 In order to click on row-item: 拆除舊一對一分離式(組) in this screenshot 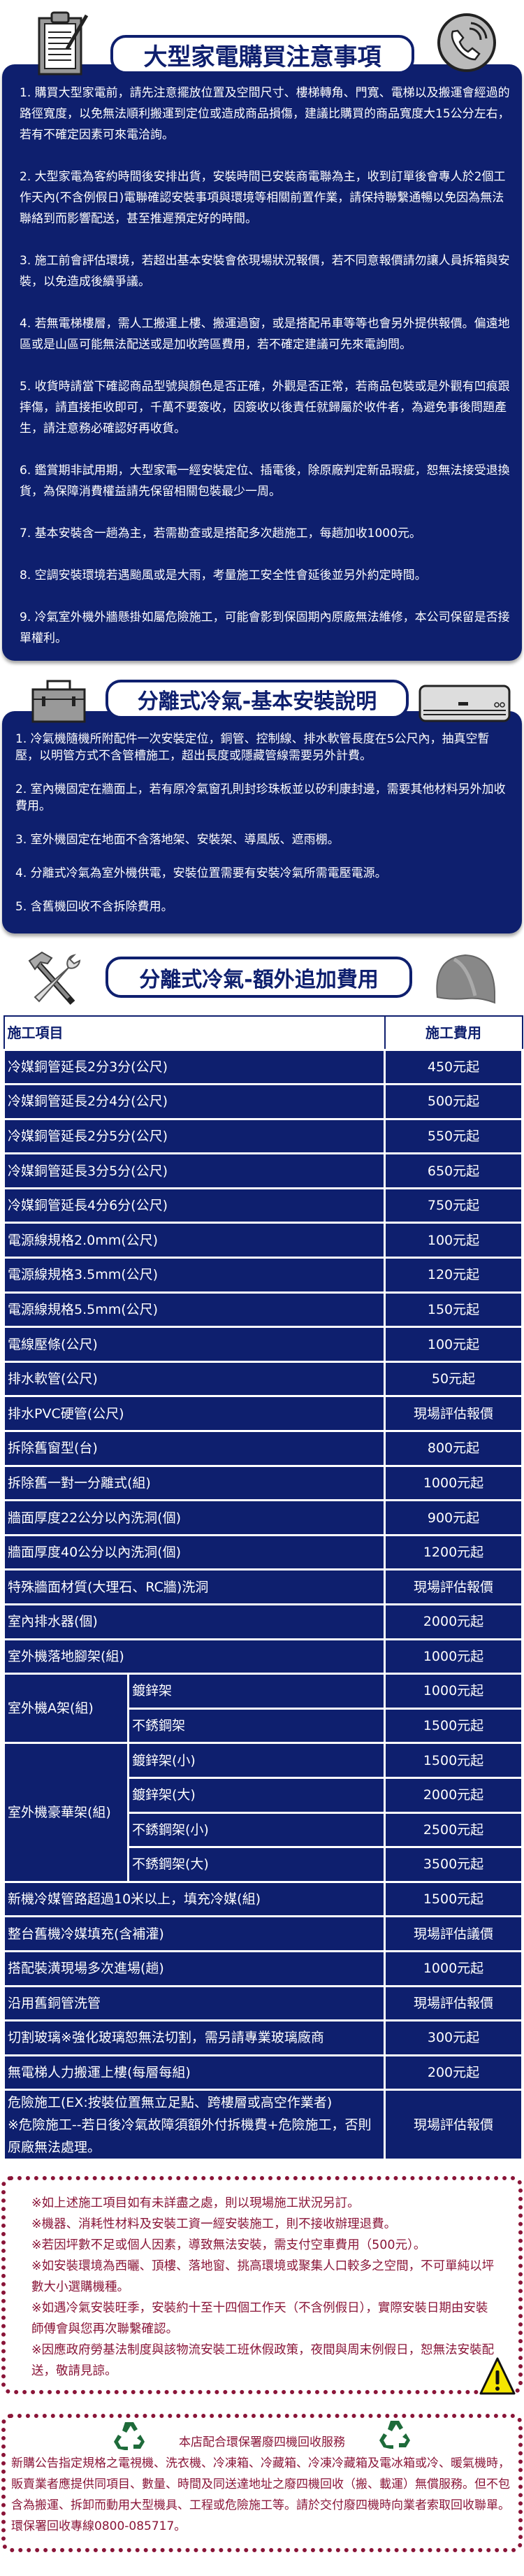, I will do `click(194, 1483)`.